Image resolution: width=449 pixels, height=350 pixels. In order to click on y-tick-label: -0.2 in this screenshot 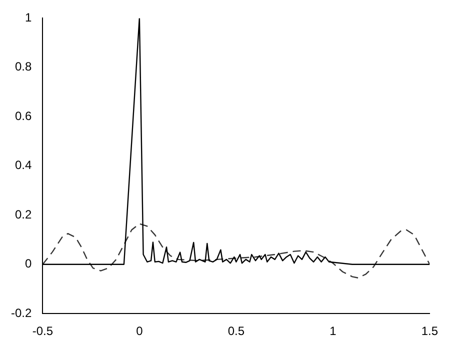, I will do `click(21, 313)`.